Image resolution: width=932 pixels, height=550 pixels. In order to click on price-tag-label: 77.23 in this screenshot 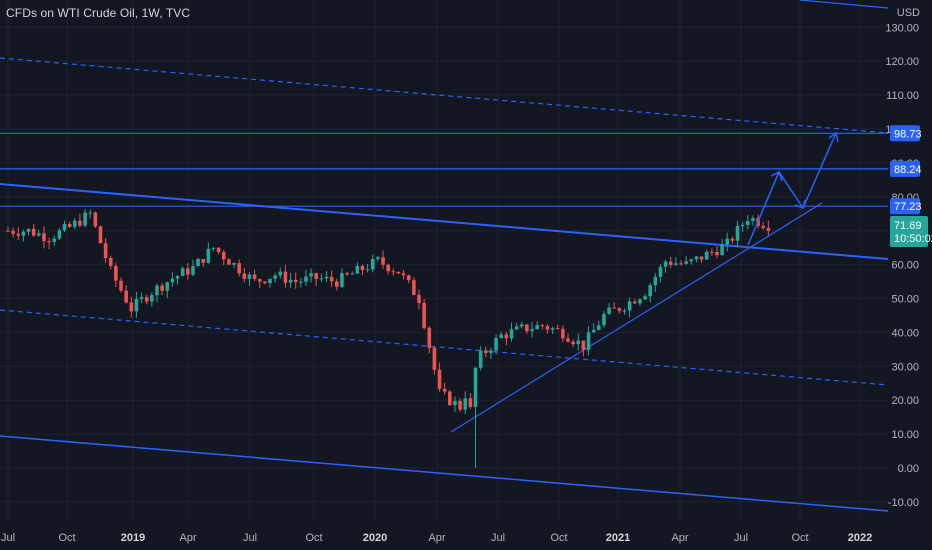, I will do `click(908, 207)`.